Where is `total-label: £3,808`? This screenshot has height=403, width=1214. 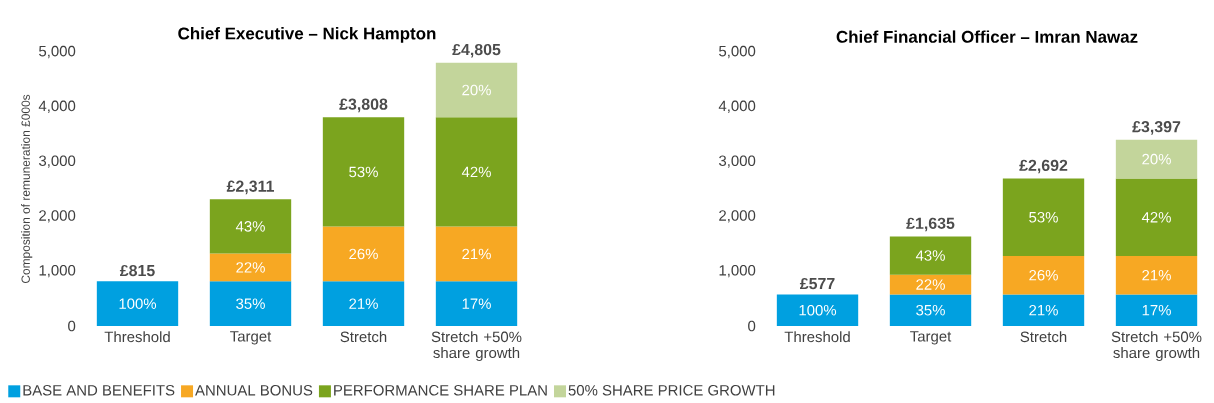 total-label: £3,808 is located at coordinates (363, 105).